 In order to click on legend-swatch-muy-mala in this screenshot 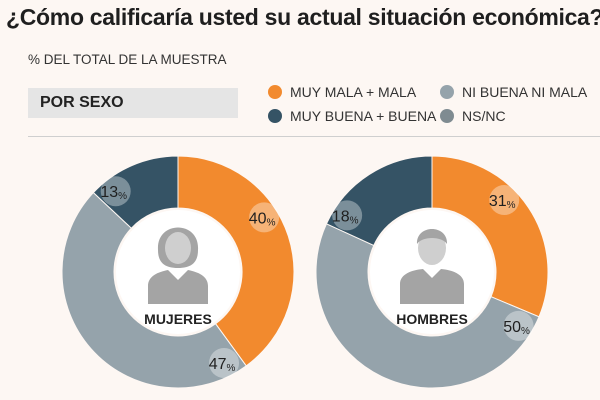, I will do `click(275, 92)`.